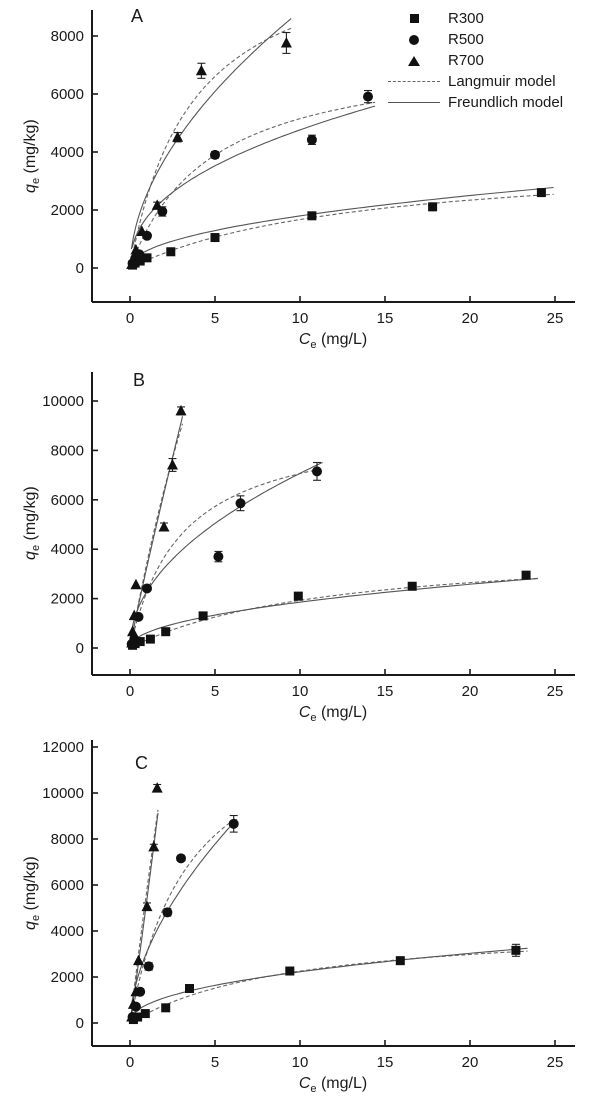 The width and height of the screenshot is (600, 1107). I want to click on legend-item-r700: R700, so click(474, 60).